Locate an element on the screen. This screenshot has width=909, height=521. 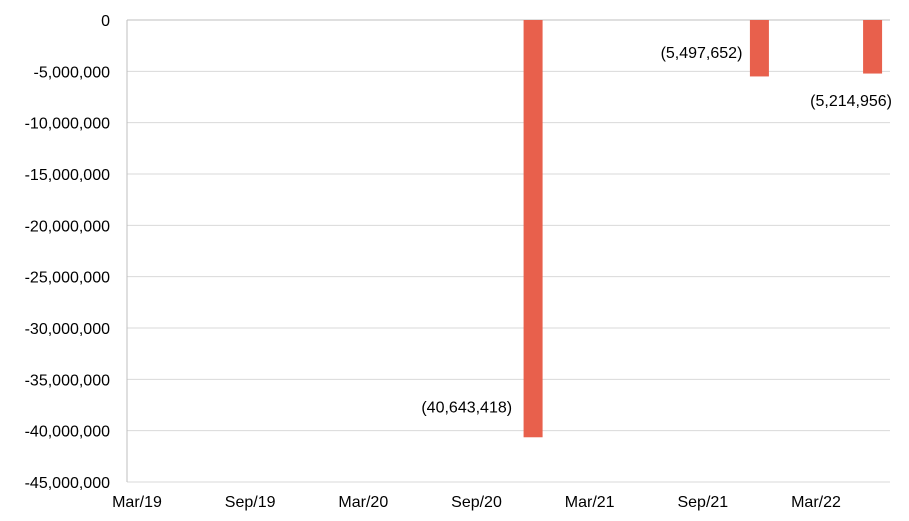
x-tick-label: Mar/20 is located at coordinates (363, 502).